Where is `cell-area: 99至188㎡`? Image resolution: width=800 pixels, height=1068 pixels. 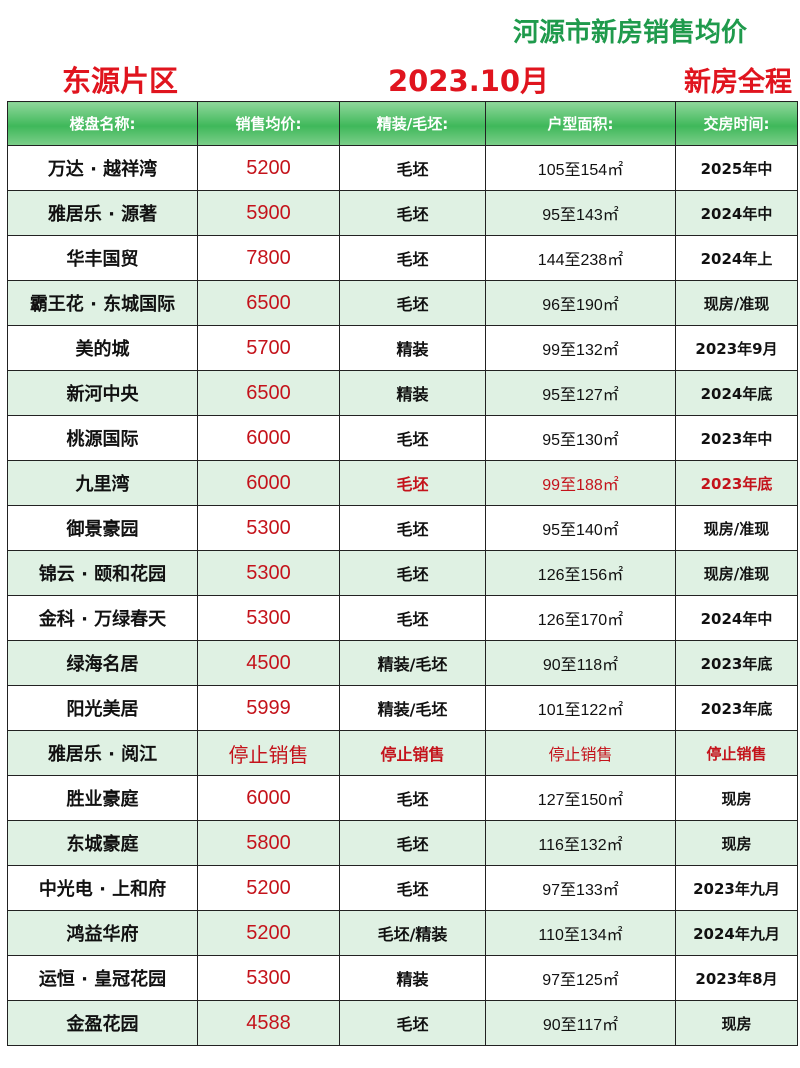
cell-area: 99至188㎡ is located at coordinates (580, 483).